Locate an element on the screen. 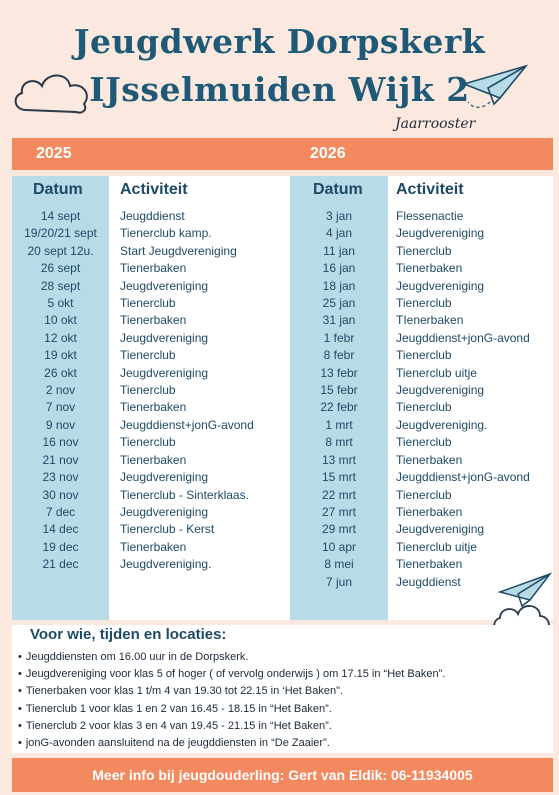 The width and height of the screenshot is (559, 795). list-item: 21 nov is located at coordinates (60, 459).